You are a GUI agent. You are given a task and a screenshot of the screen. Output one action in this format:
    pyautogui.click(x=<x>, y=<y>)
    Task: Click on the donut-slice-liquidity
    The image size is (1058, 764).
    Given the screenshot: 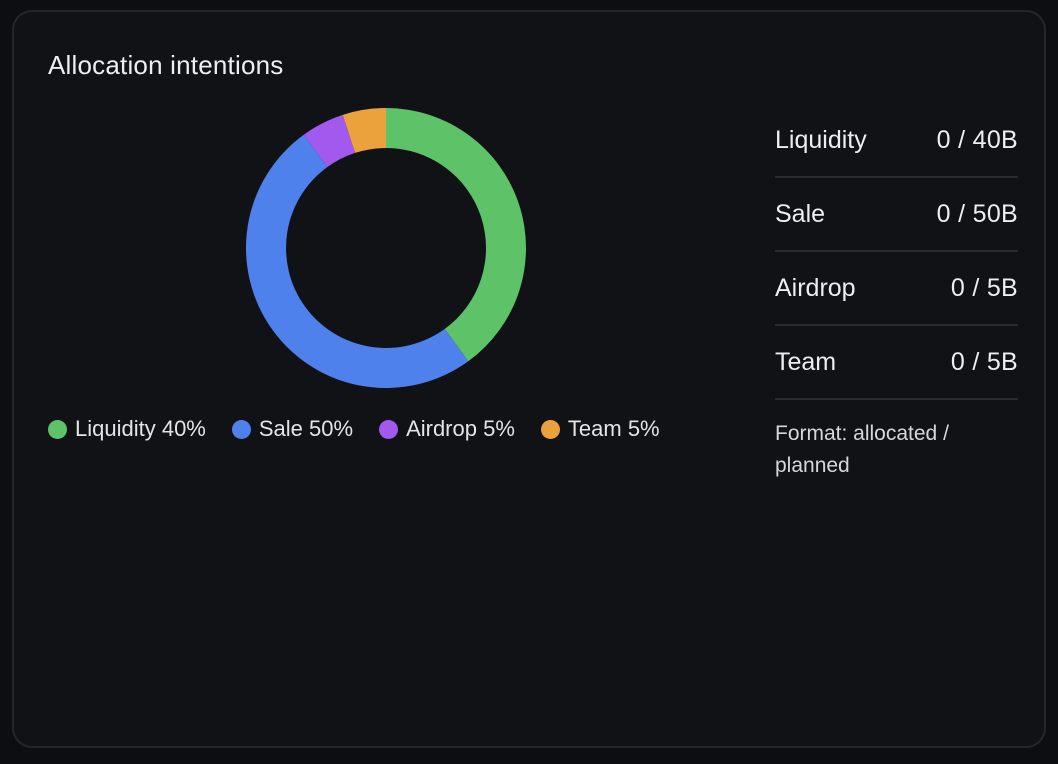 What is the action you would take?
    pyautogui.click(x=456, y=235)
    